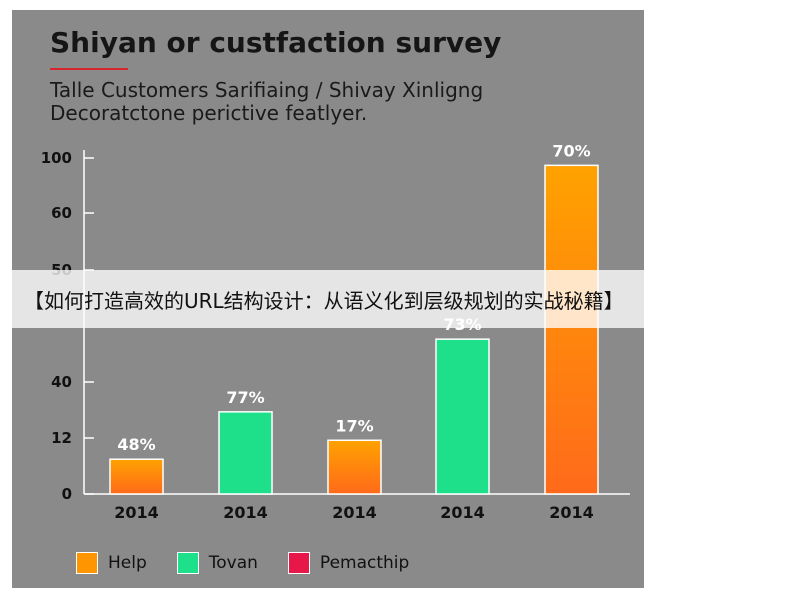 The height and width of the screenshot is (600, 800). Describe the element at coordinates (61, 438) in the screenshot. I see `y-tick-label: 12` at that location.